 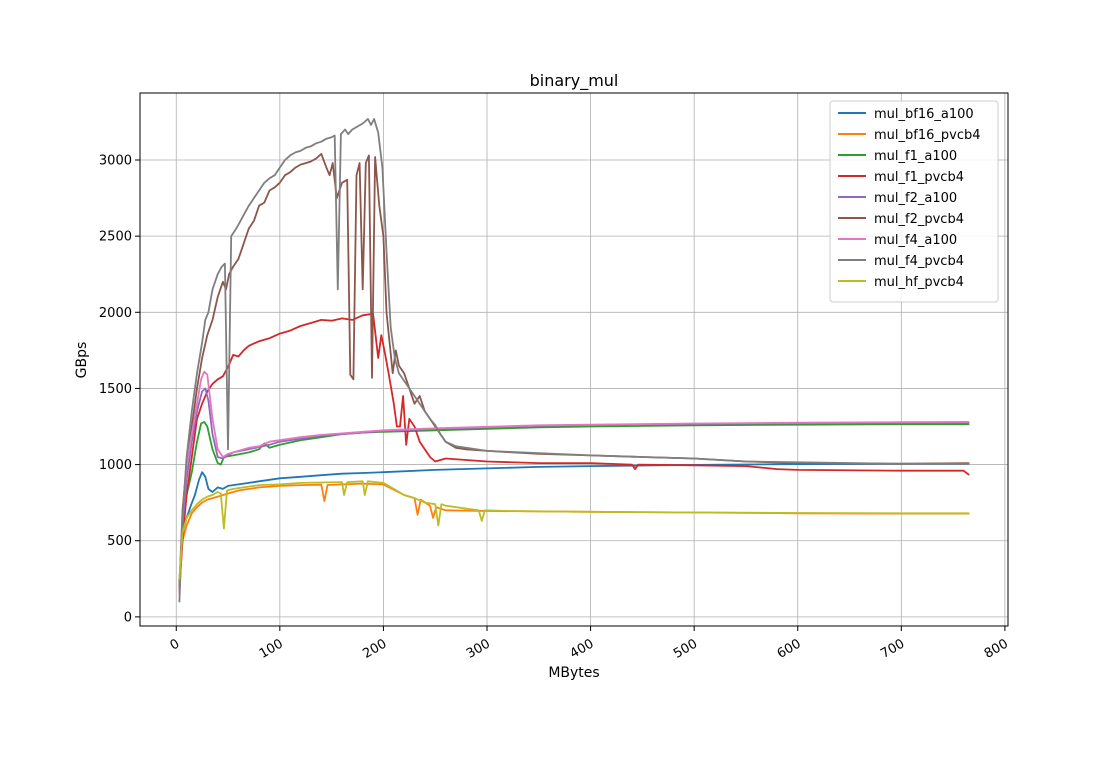 What do you see at coordinates (574, 81) in the screenshot?
I see `chart-title: binary_mul` at bounding box center [574, 81].